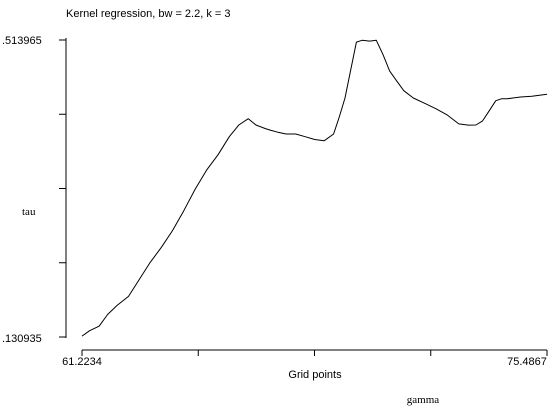  Describe the element at coordinates (423, 400) in the screenshot. I see `footnote-label: gamma` at that location.